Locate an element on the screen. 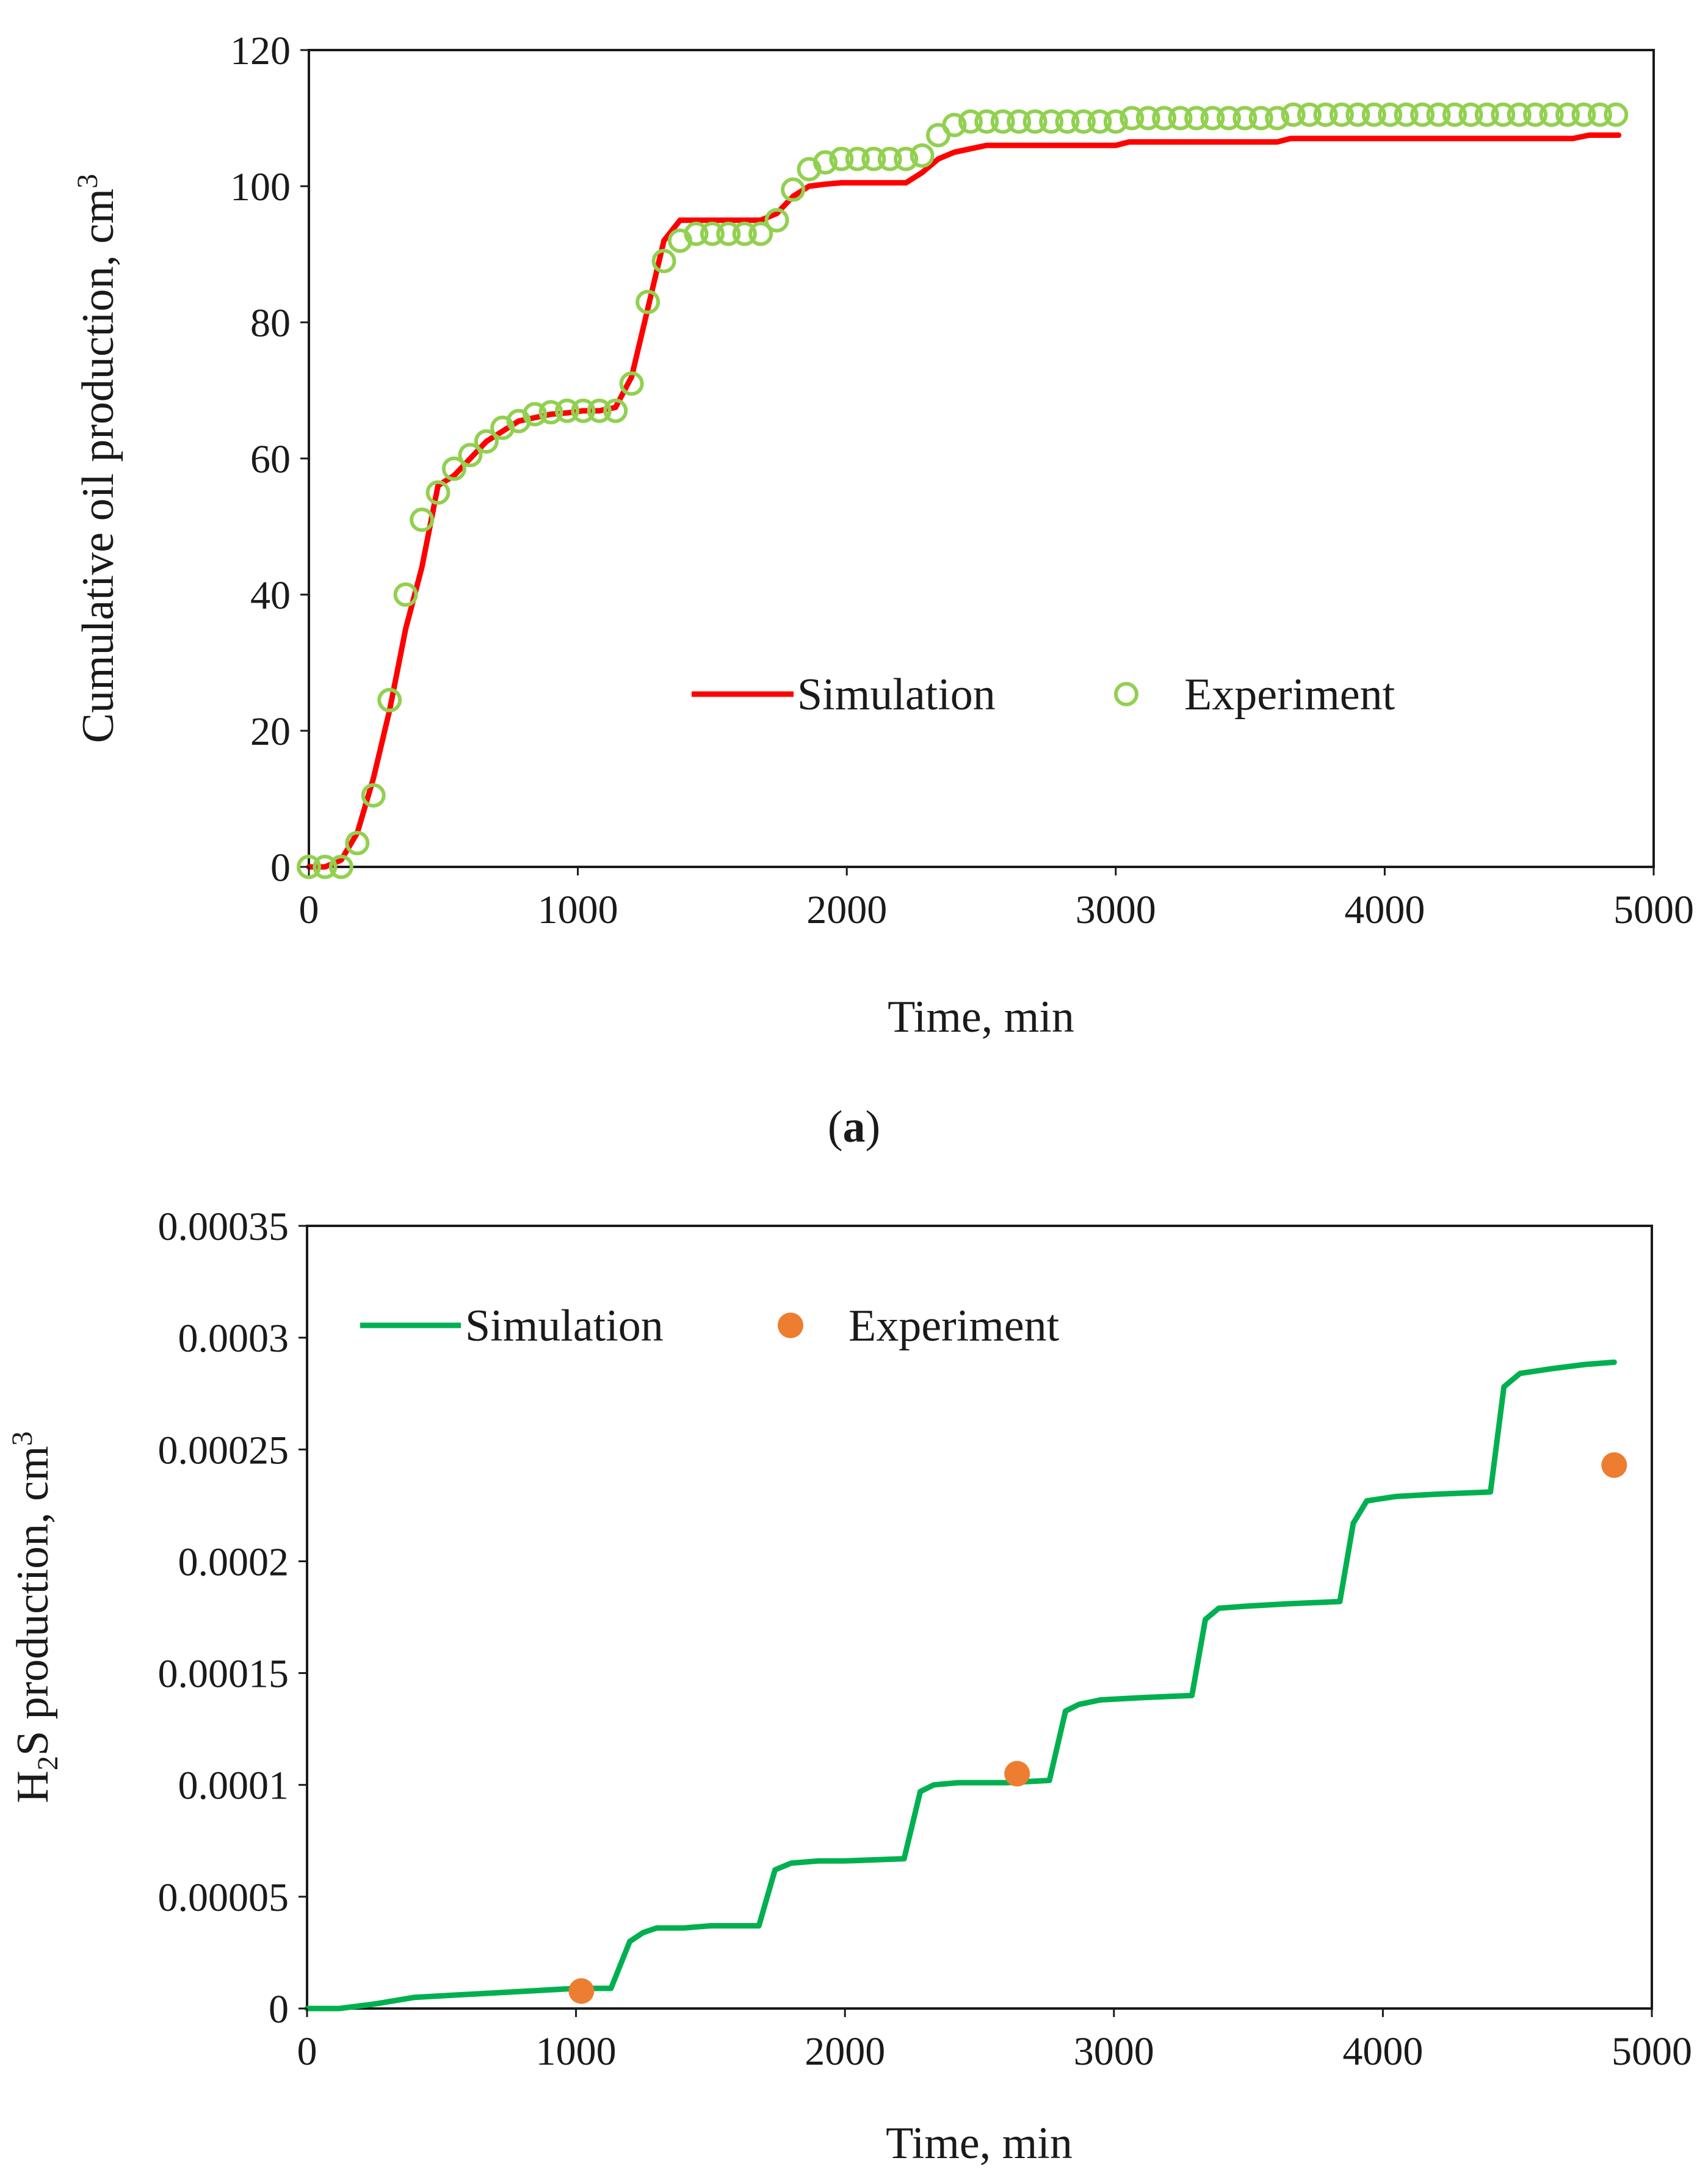 The image size is (1708, 2177). panel-b-x-tick-label: 2000 is located at coordinates (845, 2052).